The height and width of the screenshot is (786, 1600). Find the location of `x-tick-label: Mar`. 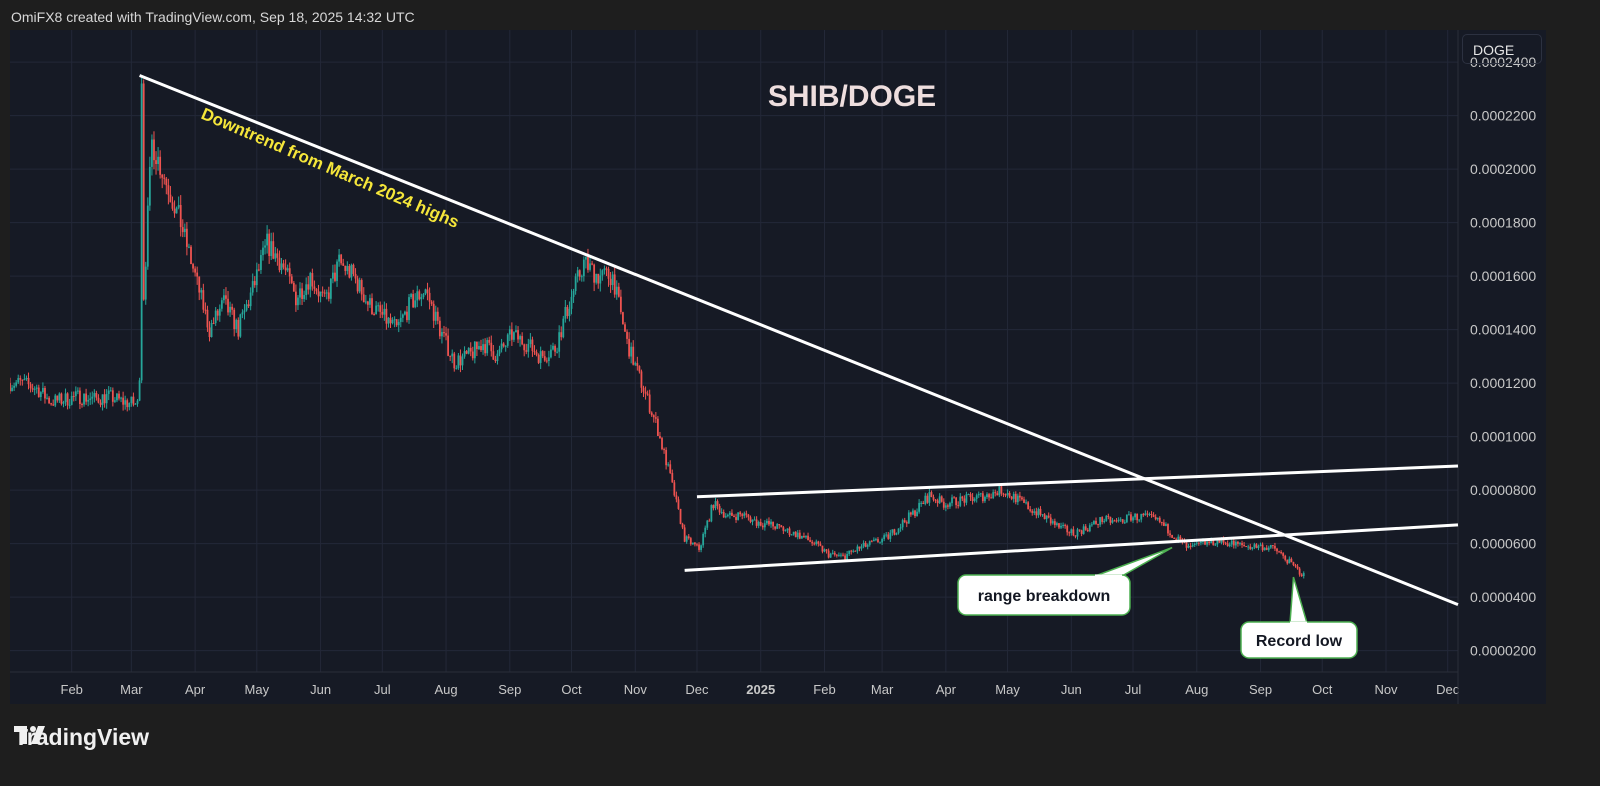

x-tick-label: Mar is located at coordinates (882, 689).